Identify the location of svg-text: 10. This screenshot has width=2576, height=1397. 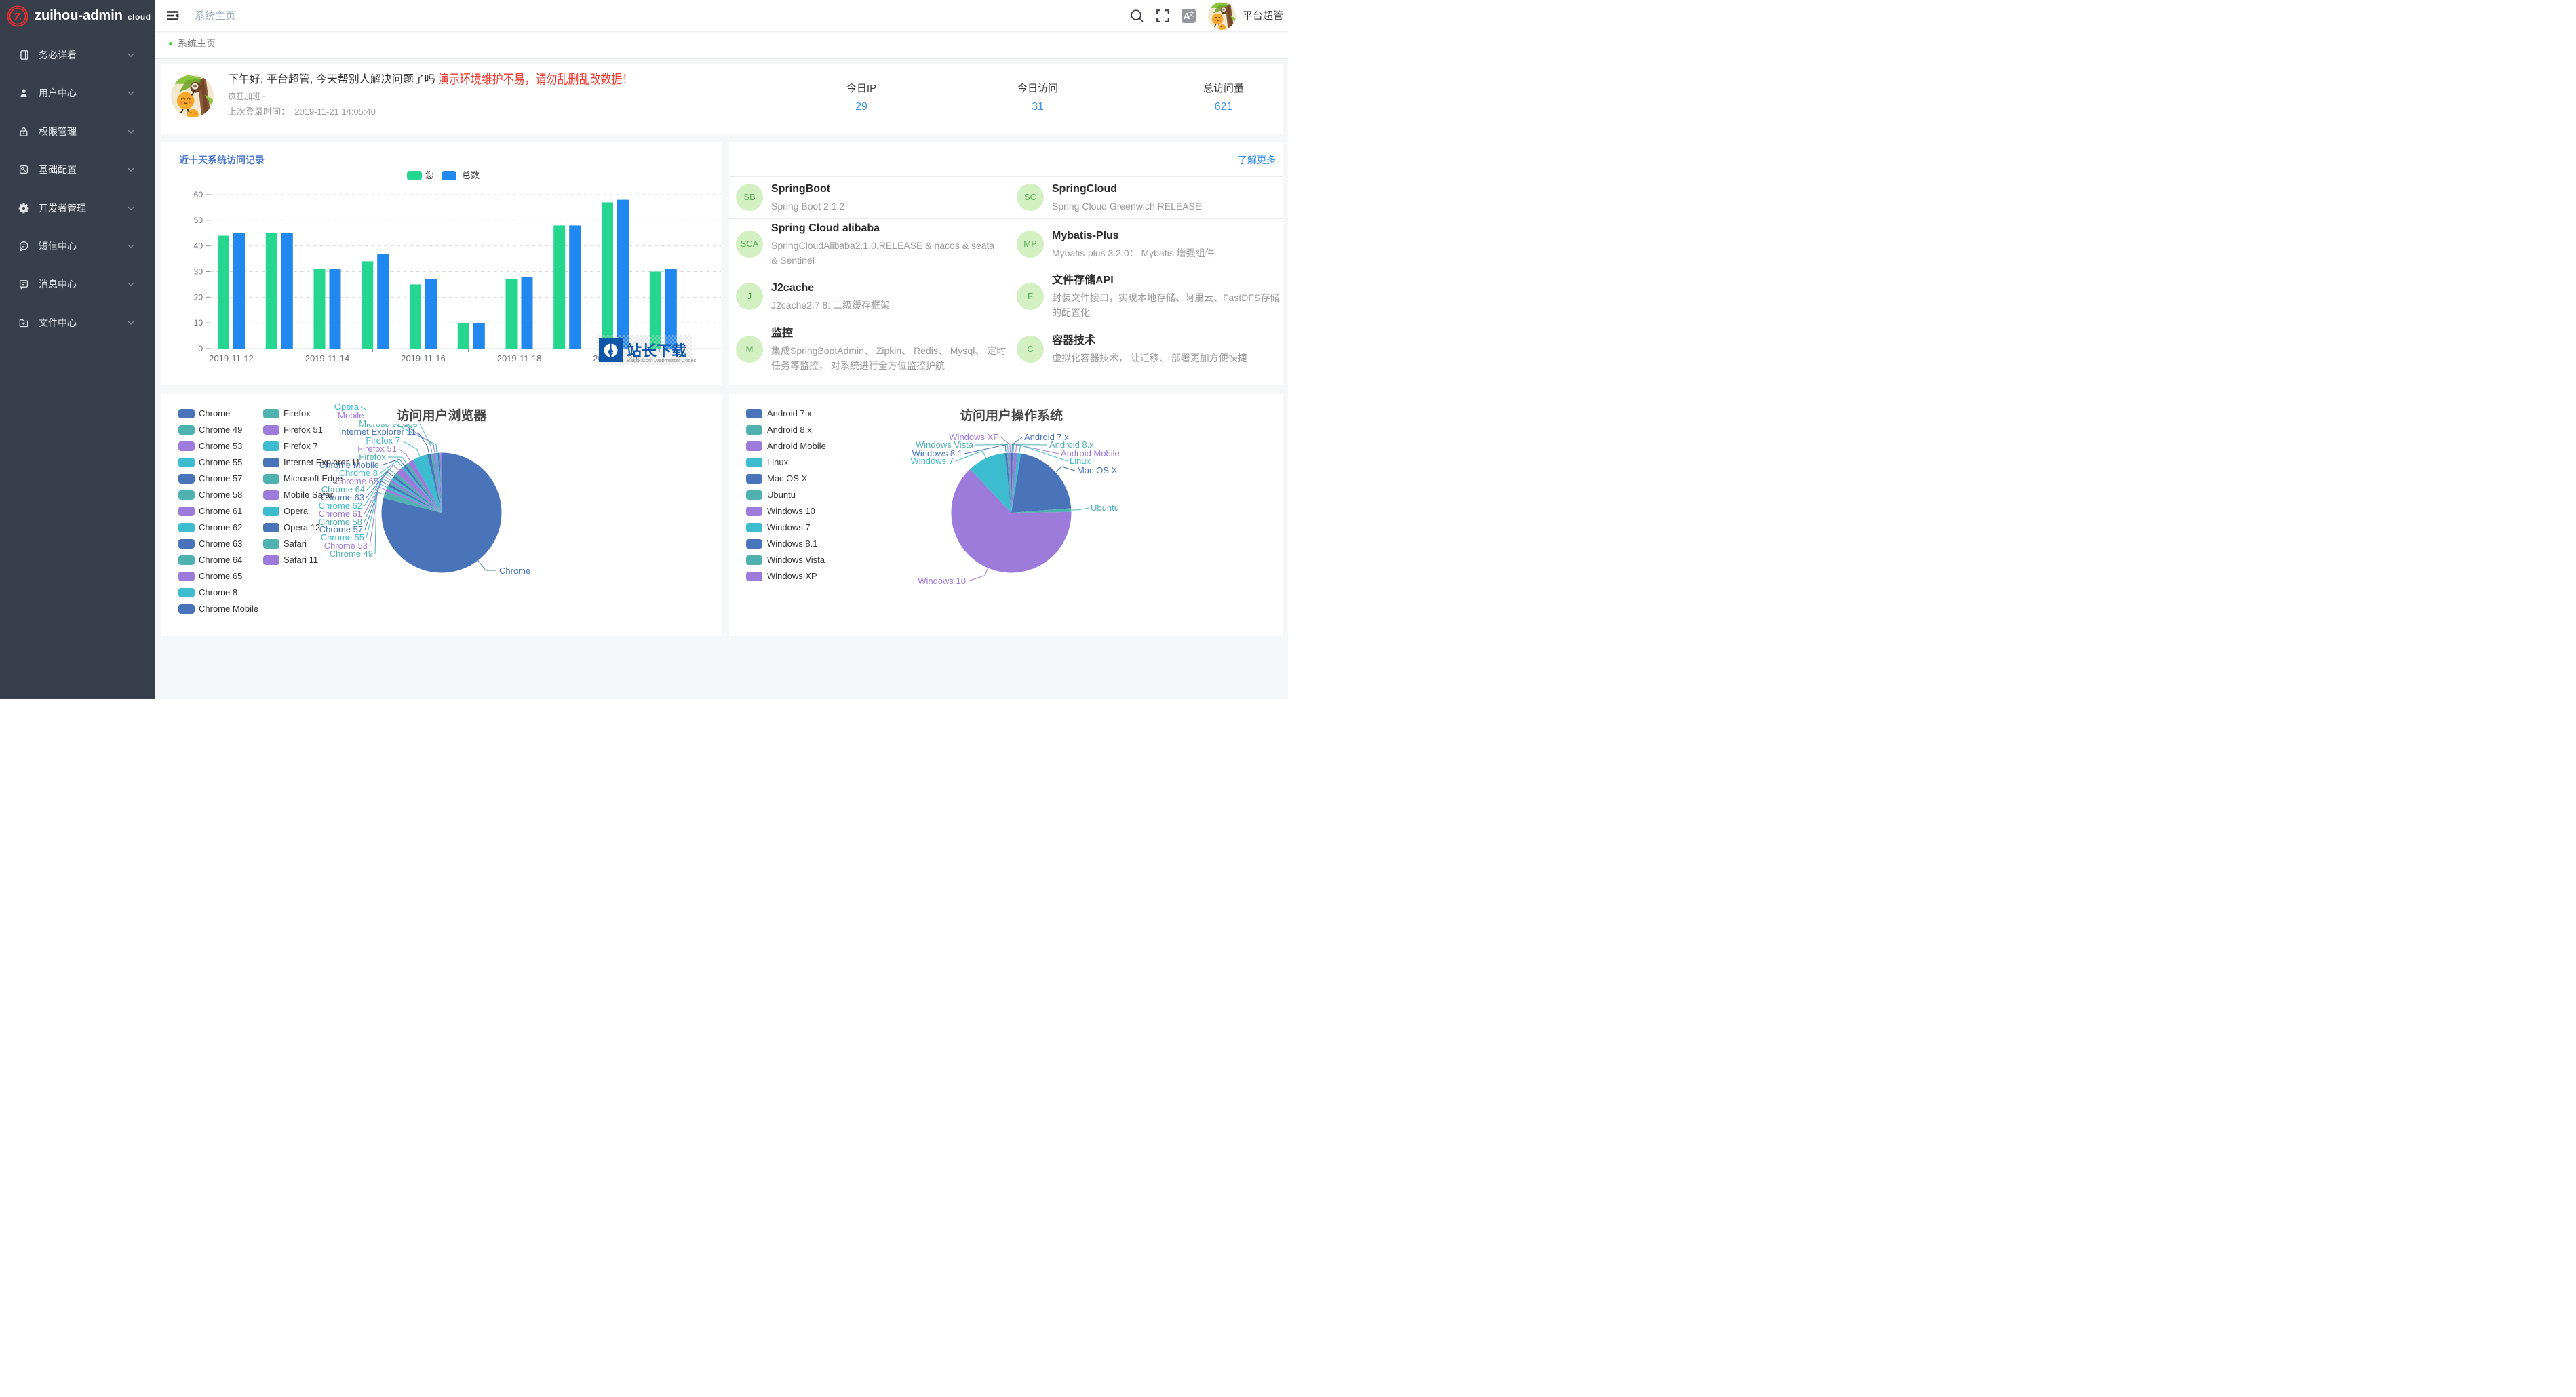
(198, 323).